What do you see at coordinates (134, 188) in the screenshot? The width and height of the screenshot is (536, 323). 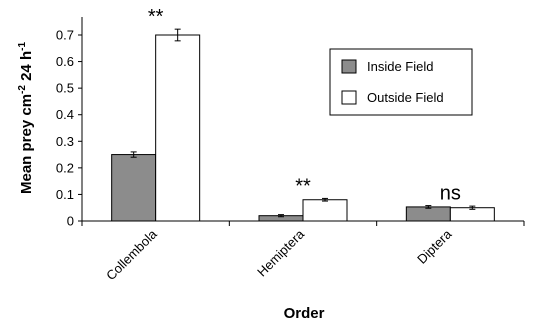 I see `bar-collembola-inside-field` at bounding box center [134, 188].